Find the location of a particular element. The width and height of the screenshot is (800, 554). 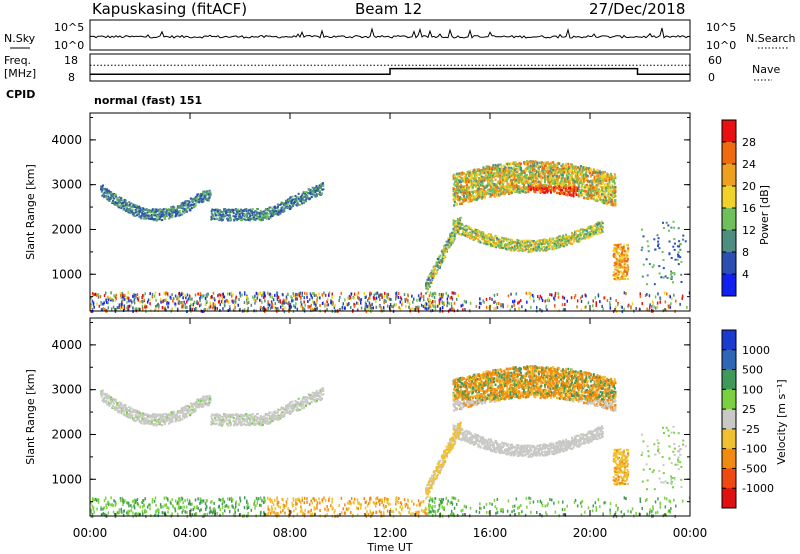

freq-panel-frame is located at coordinates (390, 67).